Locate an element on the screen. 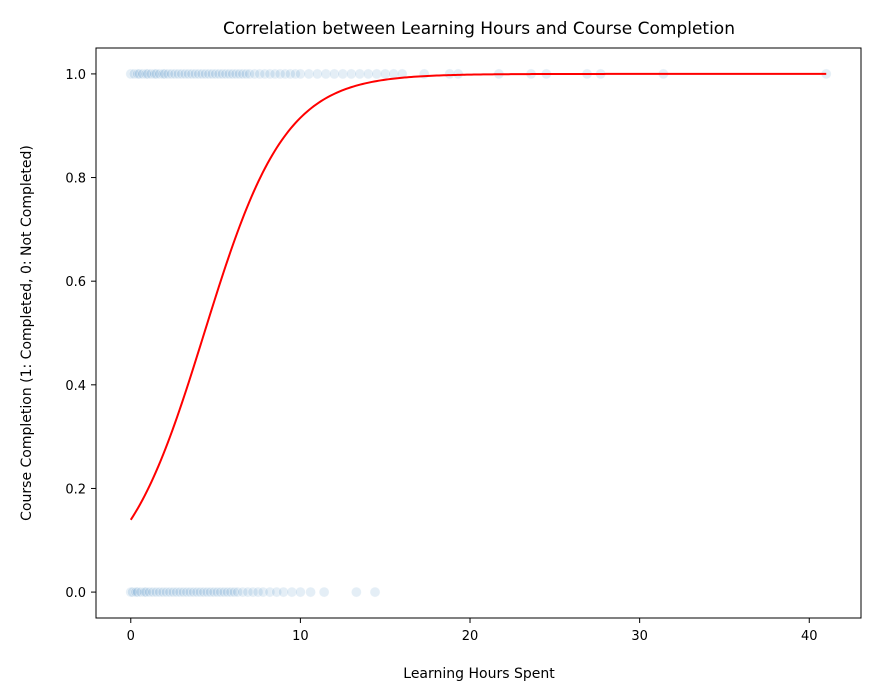 The image size is (881, 700). x-tick-label: 10 is located at coordinates (300, 636).